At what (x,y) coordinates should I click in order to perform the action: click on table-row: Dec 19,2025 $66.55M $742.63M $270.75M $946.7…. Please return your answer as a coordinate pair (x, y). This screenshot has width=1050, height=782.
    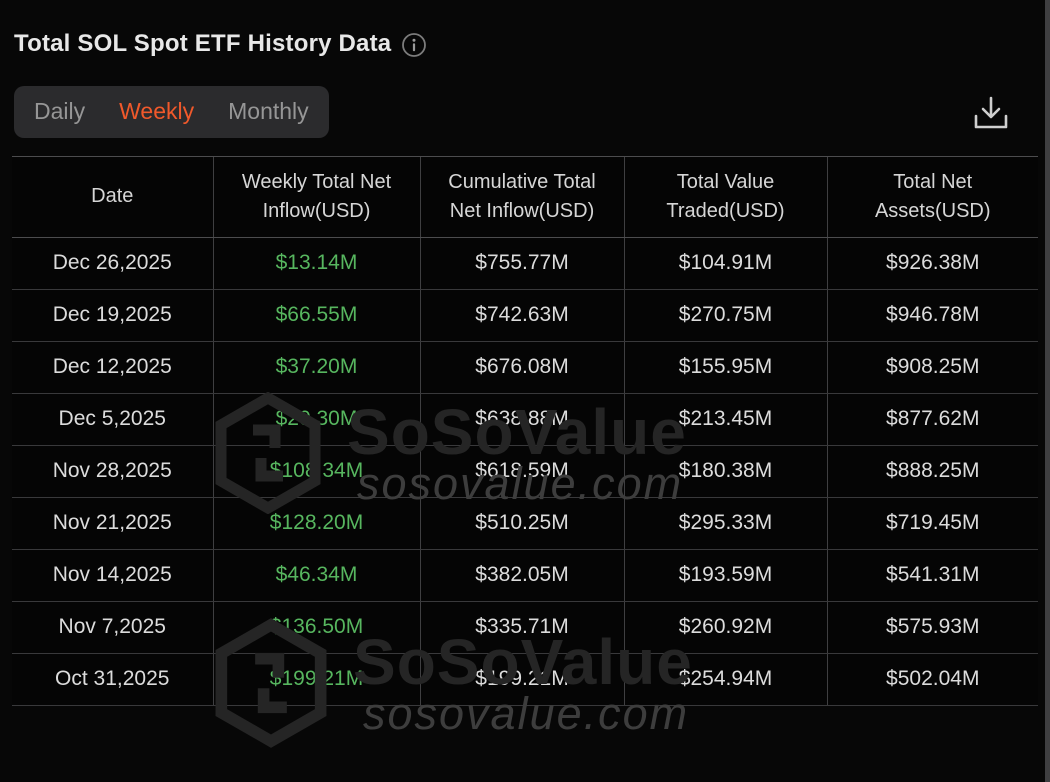
    Looking at the image, I should click on (525, 315).